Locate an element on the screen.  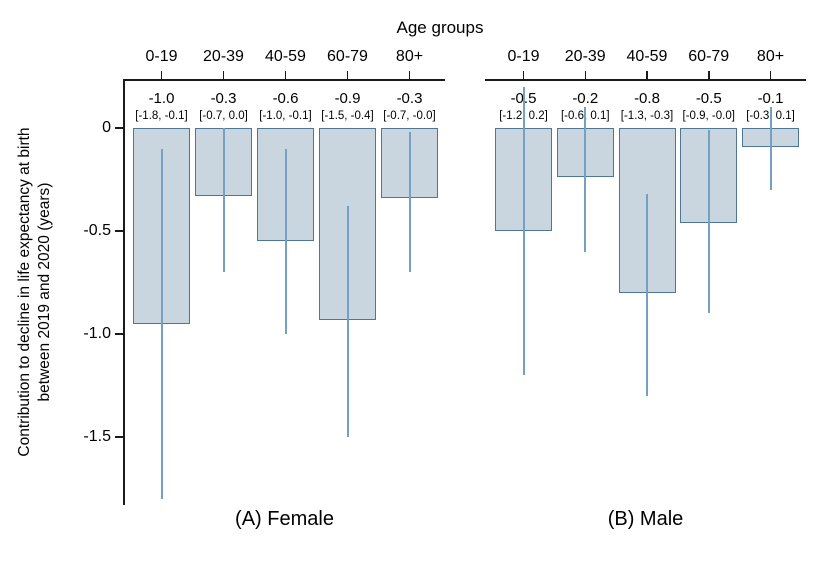
y-axis-spine is located at coordinates (124, 292).